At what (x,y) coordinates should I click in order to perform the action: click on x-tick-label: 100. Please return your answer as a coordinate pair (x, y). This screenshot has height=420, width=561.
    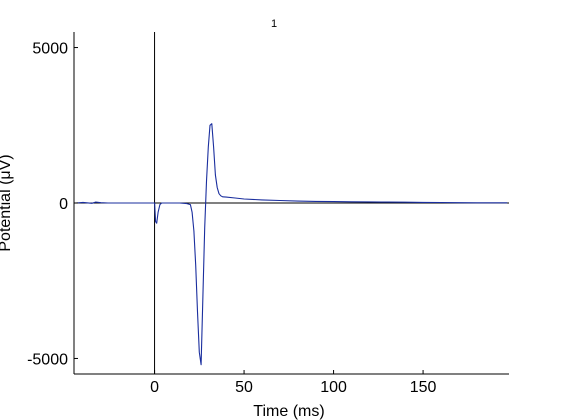
    Looking at the image, I should click on (333, 387).